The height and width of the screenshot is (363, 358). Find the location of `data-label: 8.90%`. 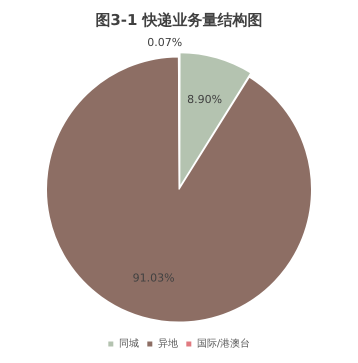

data-label: 8.90% is located at coordinates (204, 99).